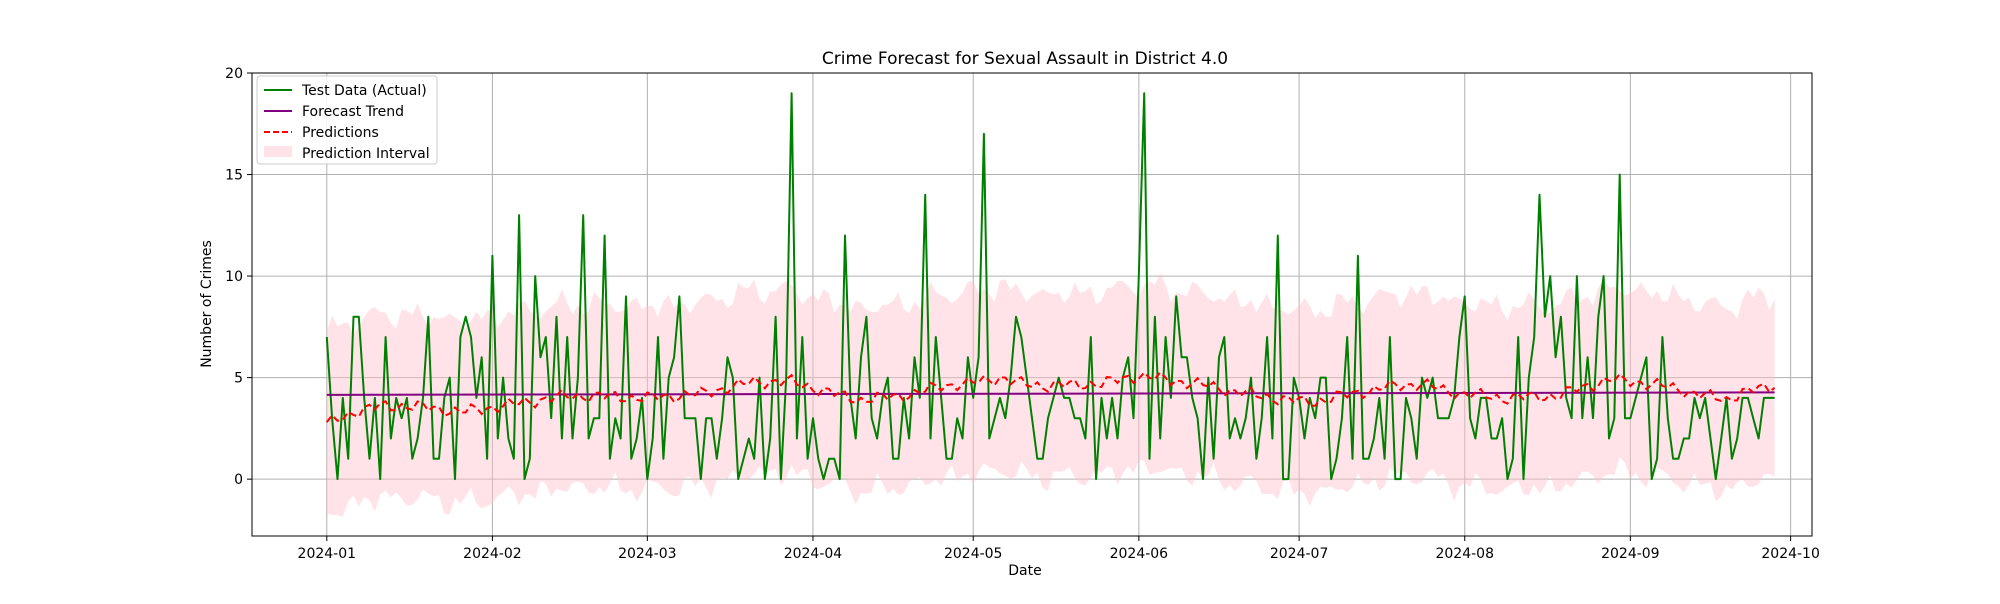 This screenshot has height=604, width=2000. I want to click on x-tick-label: 2024-09, so click(1630, 554).